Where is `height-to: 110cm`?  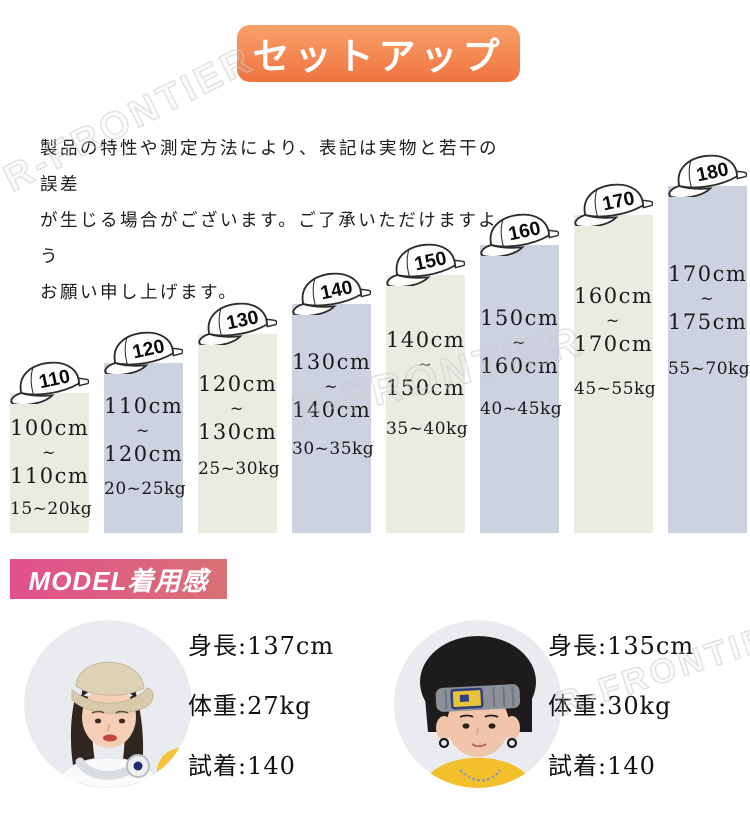
height-to: 110cm is located at coordinates (50, 476).